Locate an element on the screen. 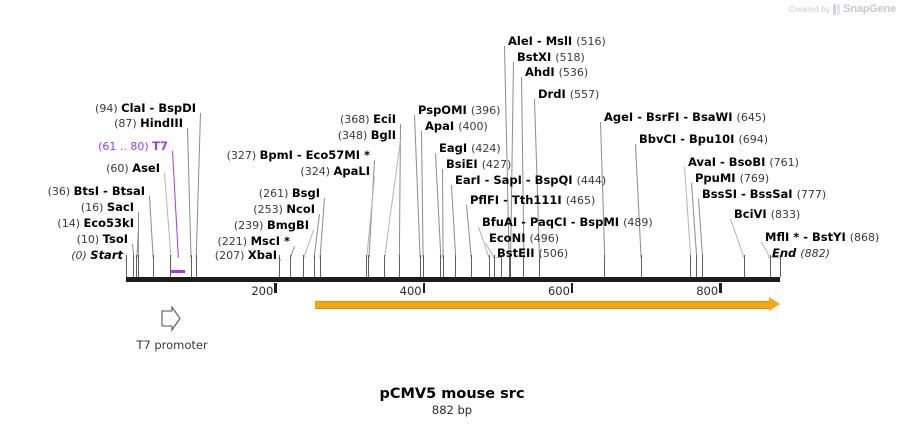 The height and width of the screenshot is (426, 904). restriction-site-label: EagI (424) is located at coordinates (470, 149).